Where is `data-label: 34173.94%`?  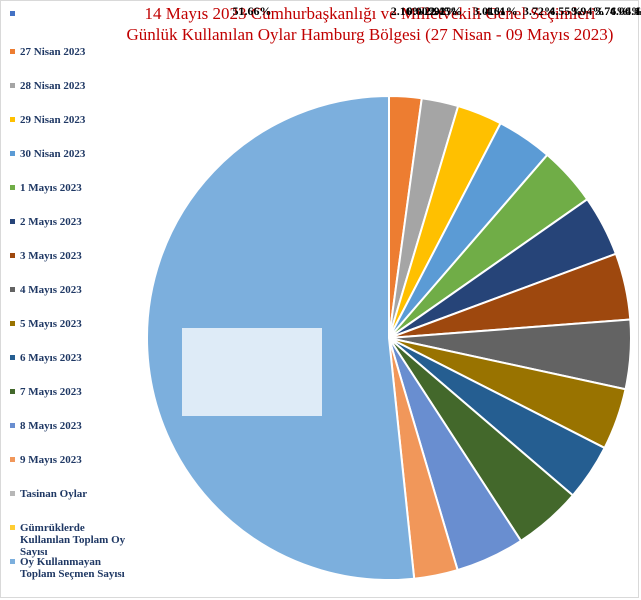 data-label: 34173.94% is located at coordinates (587, 9).